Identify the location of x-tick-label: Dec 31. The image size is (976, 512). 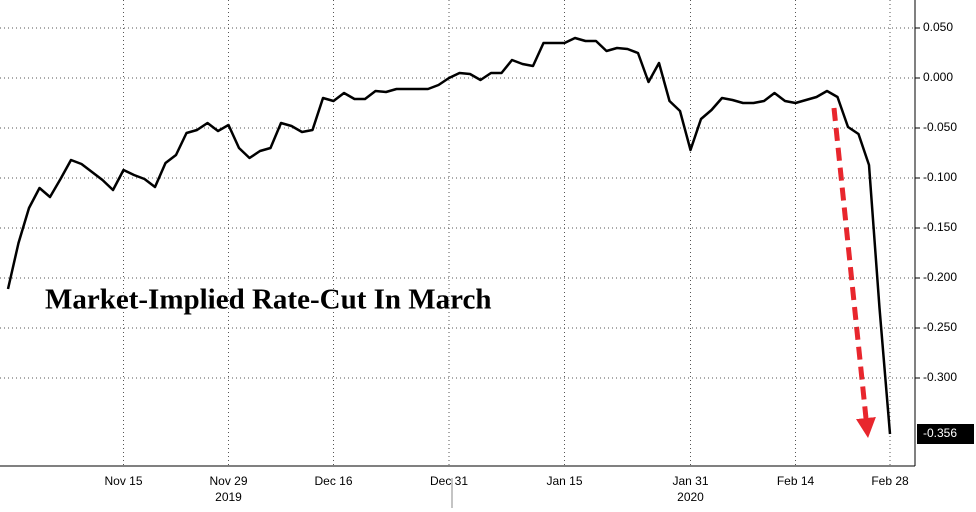
(449, 481).